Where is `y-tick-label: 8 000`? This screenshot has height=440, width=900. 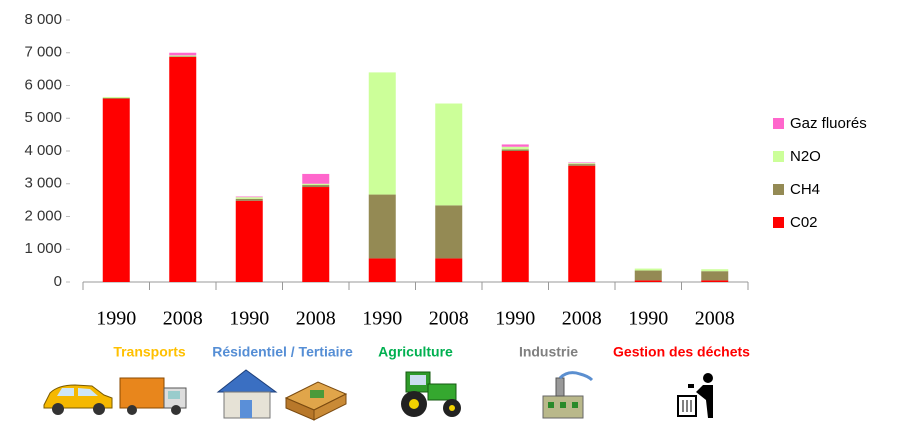 y-tick-label: 8 000 is located at coordinates (43, 19).